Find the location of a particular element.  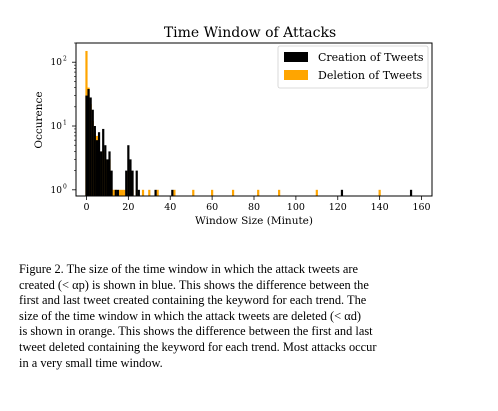

x-tick-label: 160 is located at coordinates (421, 207).